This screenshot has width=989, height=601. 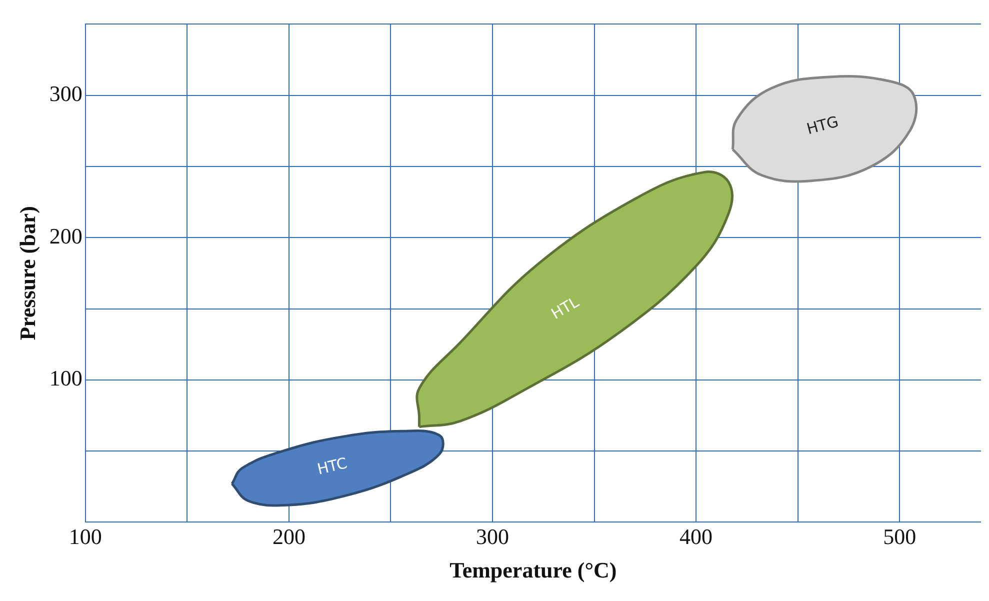 What do you see at coordinates (332, 466) in the screenshot?
I see `series-label: HTC` at bounding box center [332, 466].